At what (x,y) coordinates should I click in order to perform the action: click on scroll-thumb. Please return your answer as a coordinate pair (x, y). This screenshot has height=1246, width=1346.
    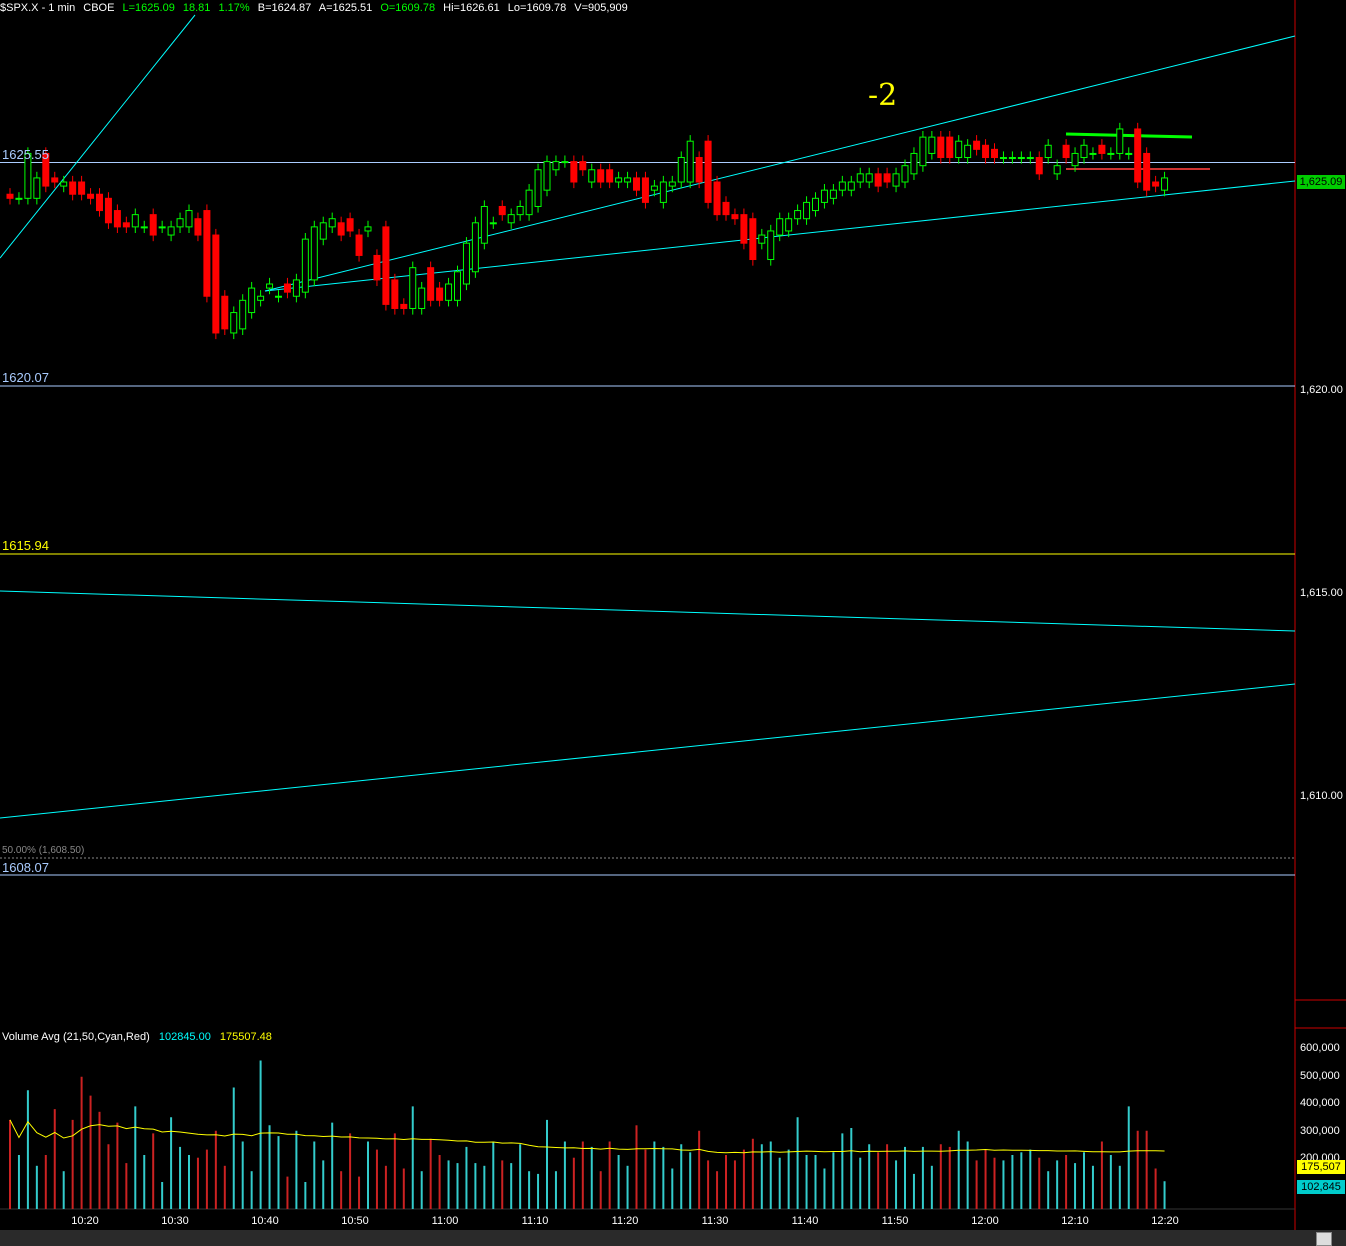
    Looking at the image, I should click on (1324, 1239).